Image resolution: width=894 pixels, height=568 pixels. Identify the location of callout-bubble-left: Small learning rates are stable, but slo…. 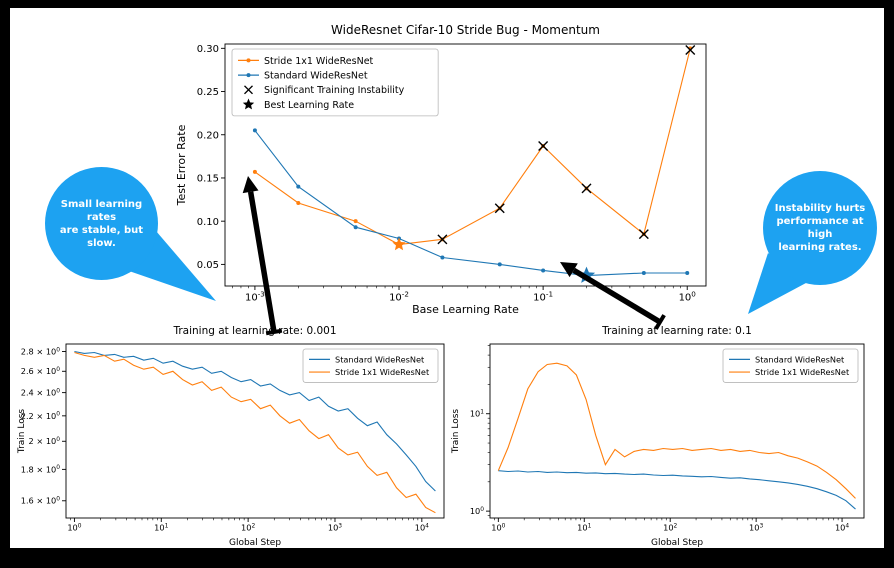
(101, 223).